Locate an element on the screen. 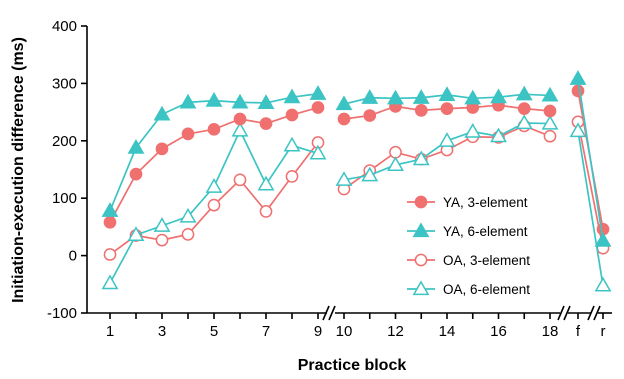 The width and height of the screenshot is (624, 379). x-tick-label: 1 is located at coordinates (110, 331).